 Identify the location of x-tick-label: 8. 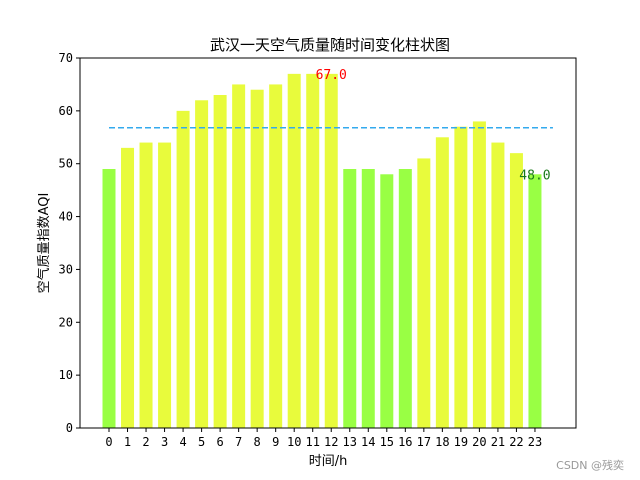
(257, 442).